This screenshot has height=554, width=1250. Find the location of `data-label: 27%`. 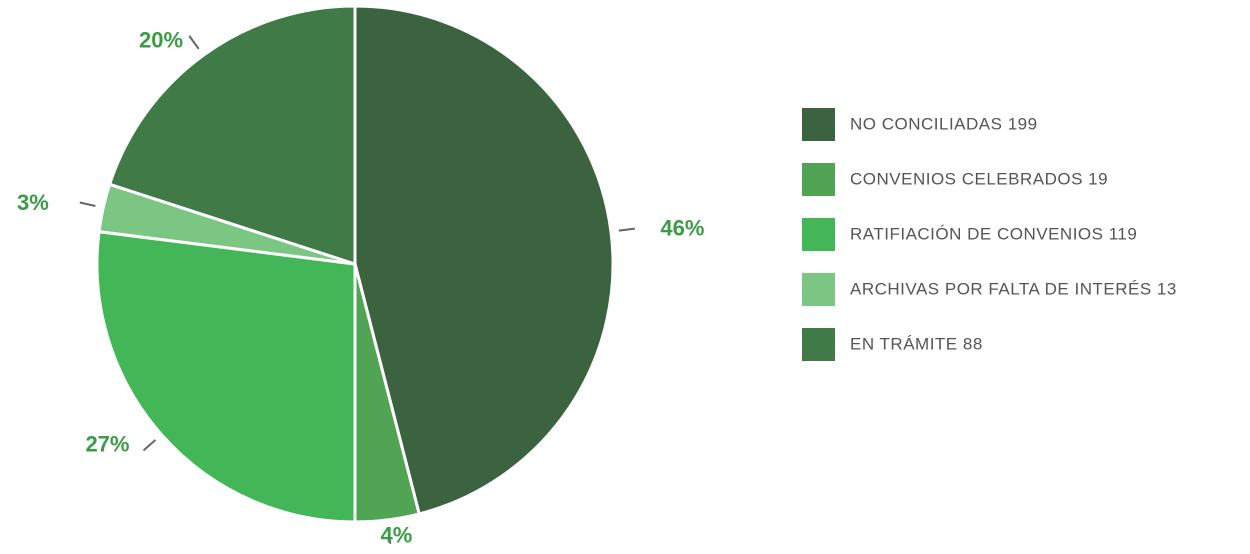

data-label: 27% is located at coordinates (107, 444).